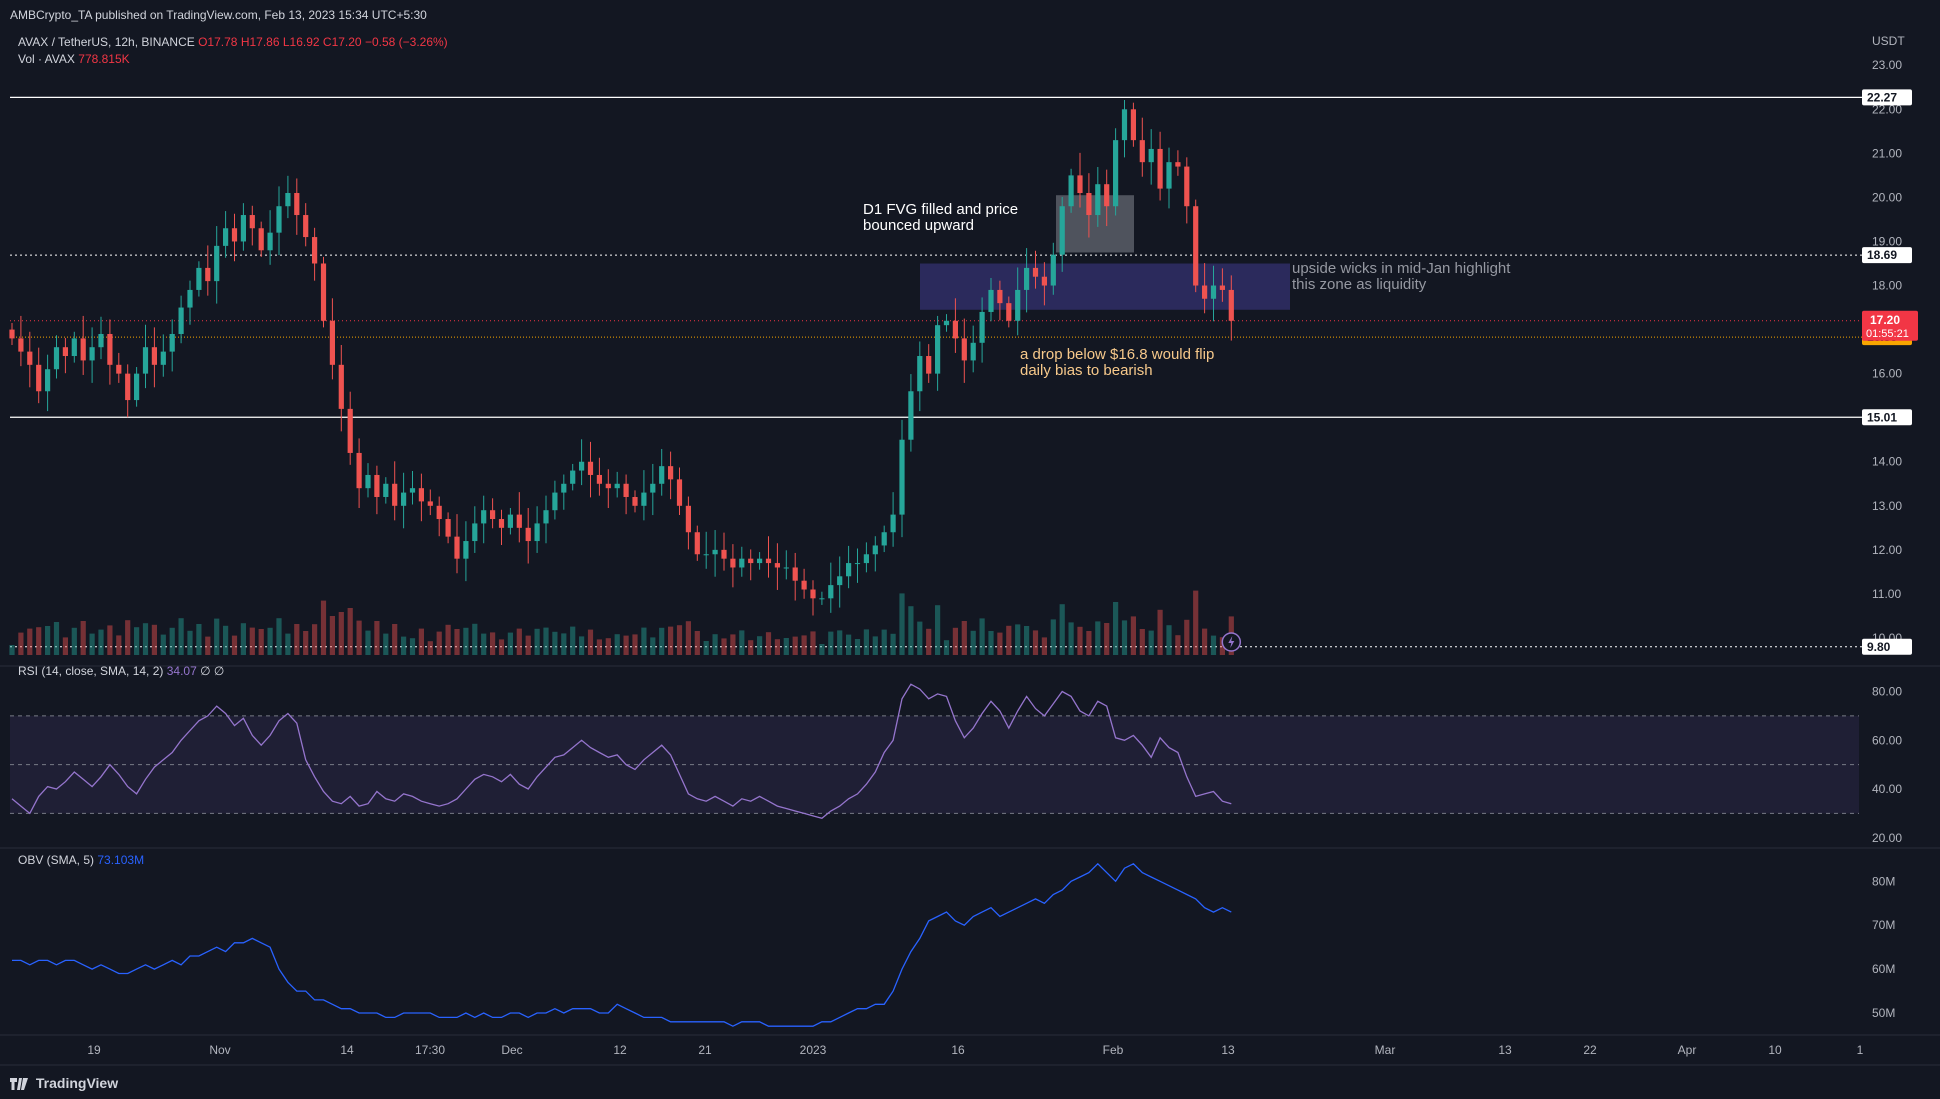  I want to click on obv-legend: OBV (SMA, 5) 73.103M, so click(81, 860).